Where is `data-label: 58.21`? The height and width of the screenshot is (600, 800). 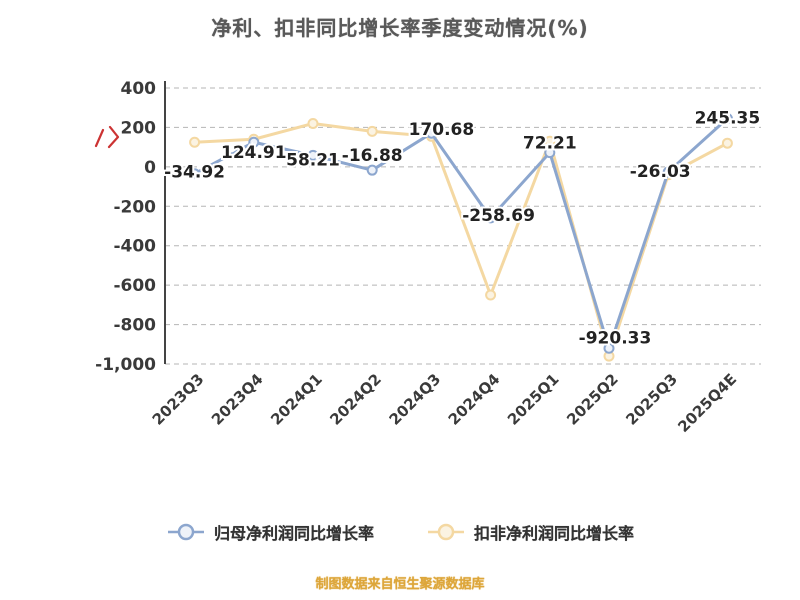 data-label: 58.21 is located at coordinates (313, 160).